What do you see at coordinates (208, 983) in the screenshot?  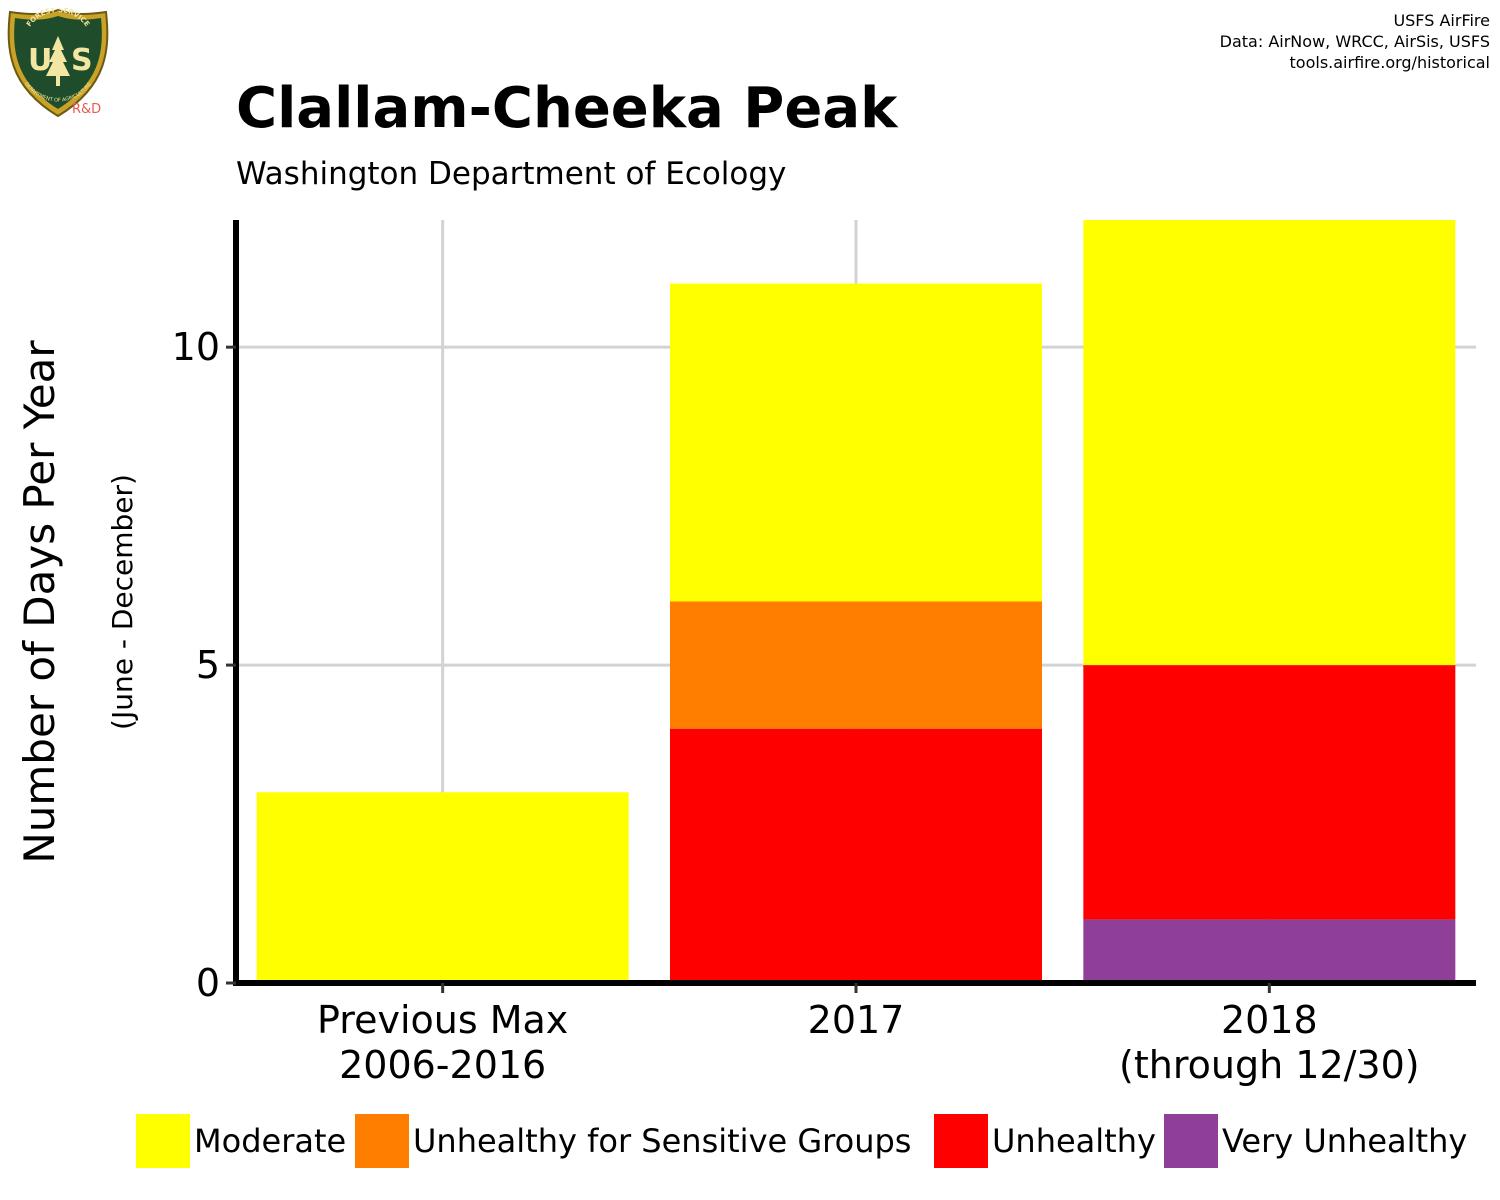 I see `y-tick-label: 0` at bounding box center [208, 983].